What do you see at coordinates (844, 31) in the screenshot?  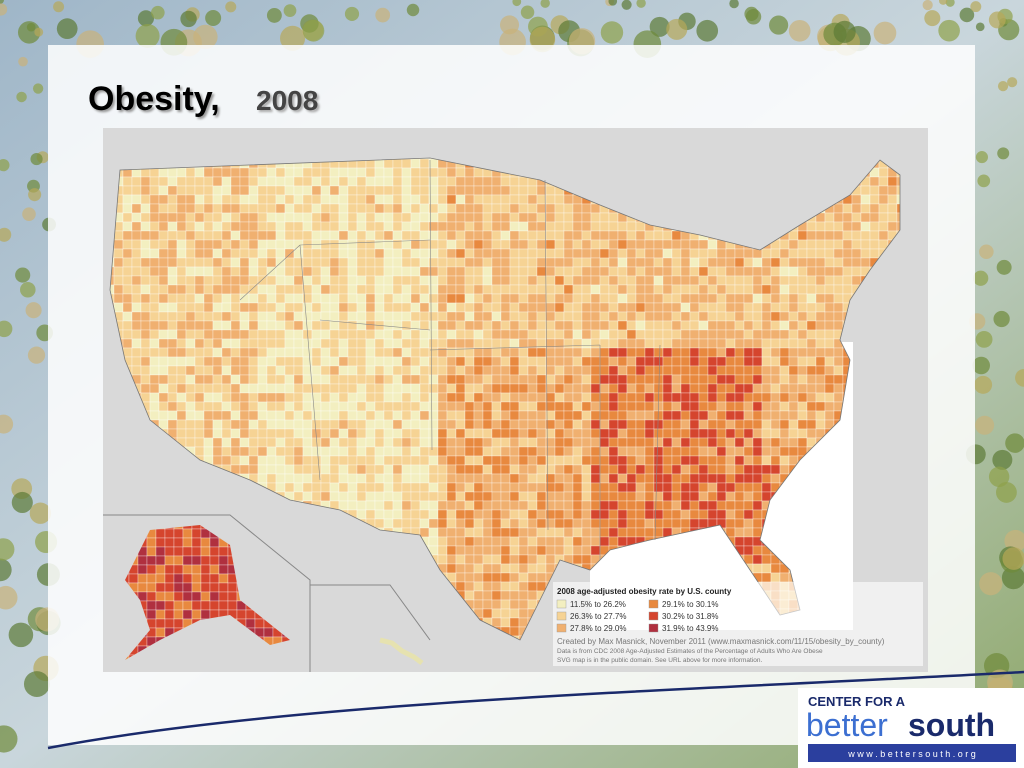 I see `leaf` at bounding box center [844, 31].